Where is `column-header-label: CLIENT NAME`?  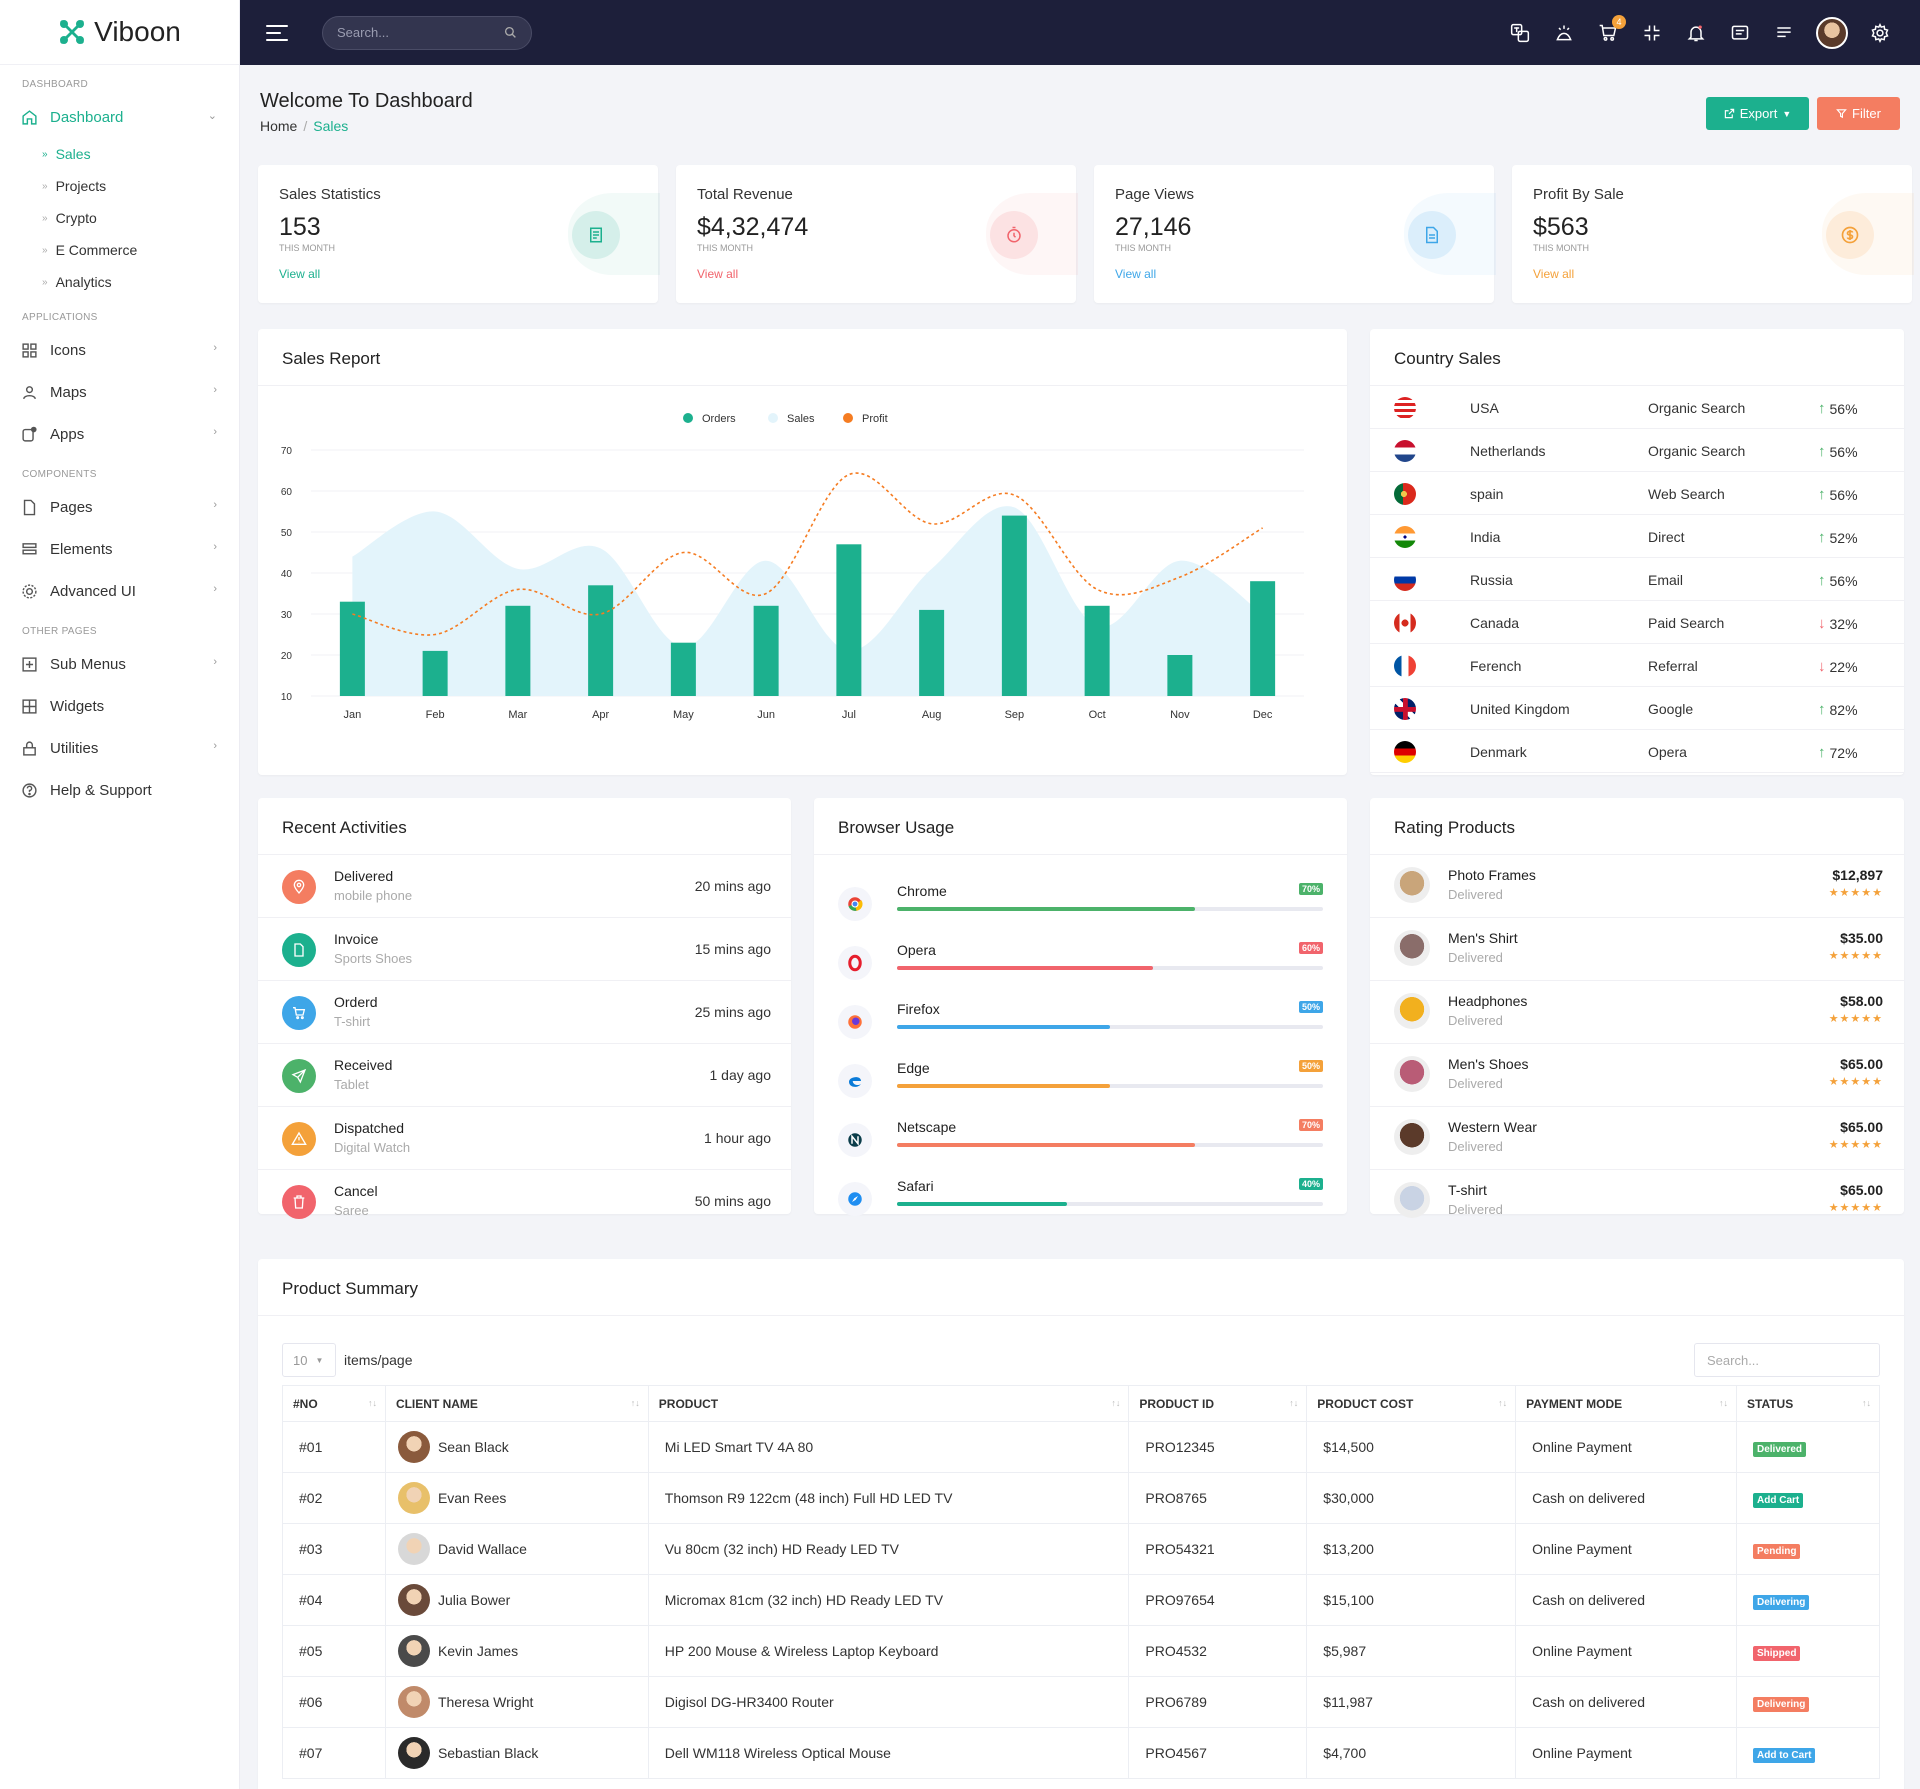
column-header-label: CLIENT NAME is located at coordinates (436, 1403).